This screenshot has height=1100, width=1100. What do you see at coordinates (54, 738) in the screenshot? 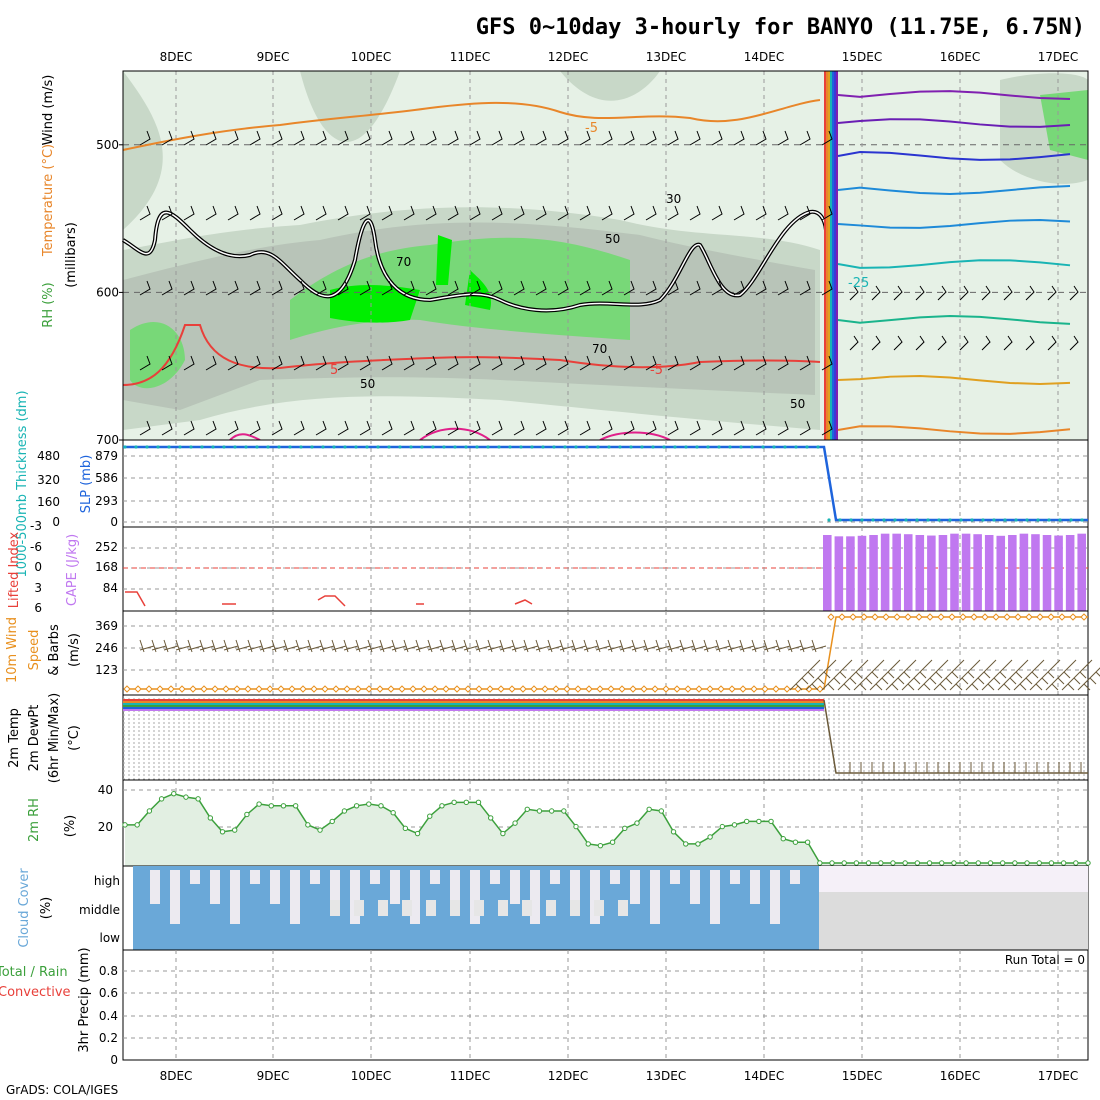
I see `minmax-axis-label: (6hr Min/Max)` at bounding box center [54, 738].